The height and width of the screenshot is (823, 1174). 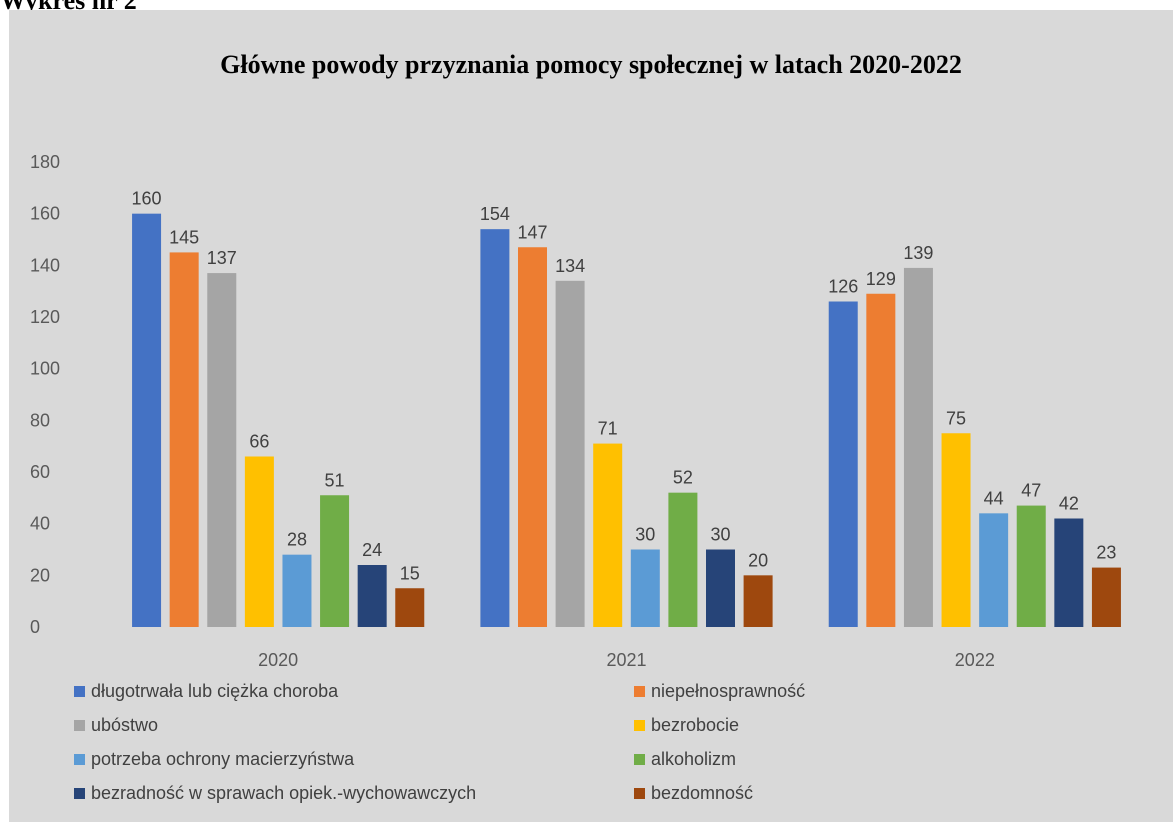 What do you see at coordinates (35, 627) in the screenshot?
I see `y-tick-label: 0` at bounding box center [35, 627].